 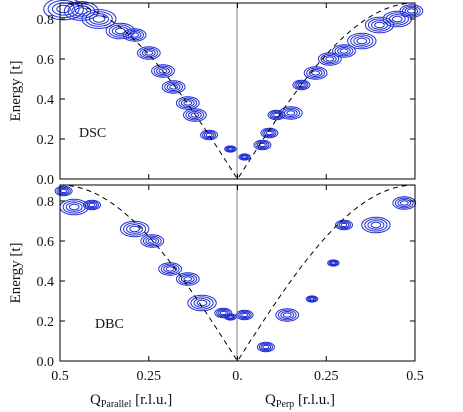 I want to click on dbc-x-tick-label: 0.25, so click(x=326, y=376).